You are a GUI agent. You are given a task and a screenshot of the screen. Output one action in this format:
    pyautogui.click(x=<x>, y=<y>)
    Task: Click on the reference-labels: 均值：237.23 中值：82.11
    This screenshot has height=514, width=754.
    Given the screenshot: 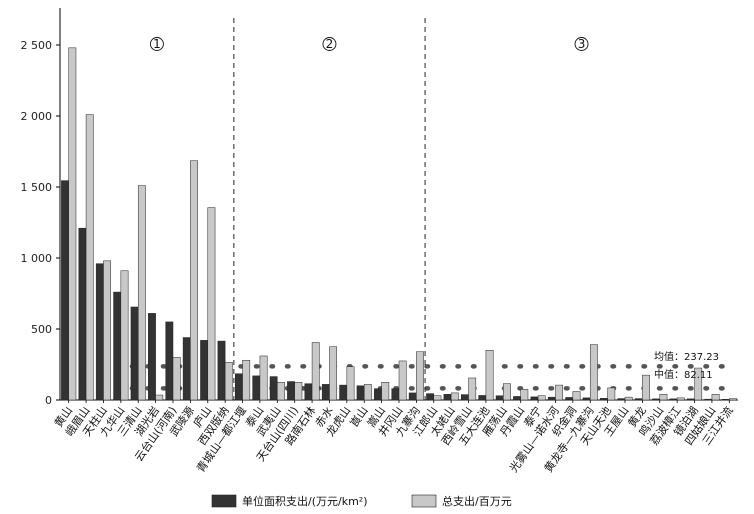 What is the action you would take?
    pyautogui.click(x=686, y=365)
    